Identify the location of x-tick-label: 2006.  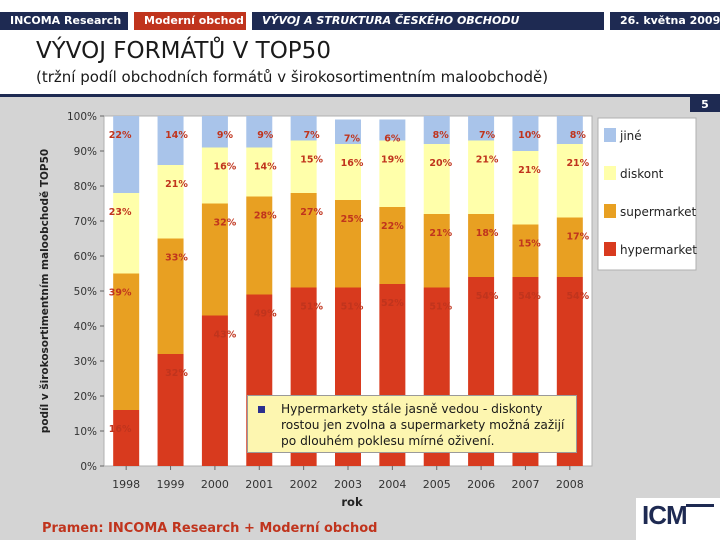
(481, 484).